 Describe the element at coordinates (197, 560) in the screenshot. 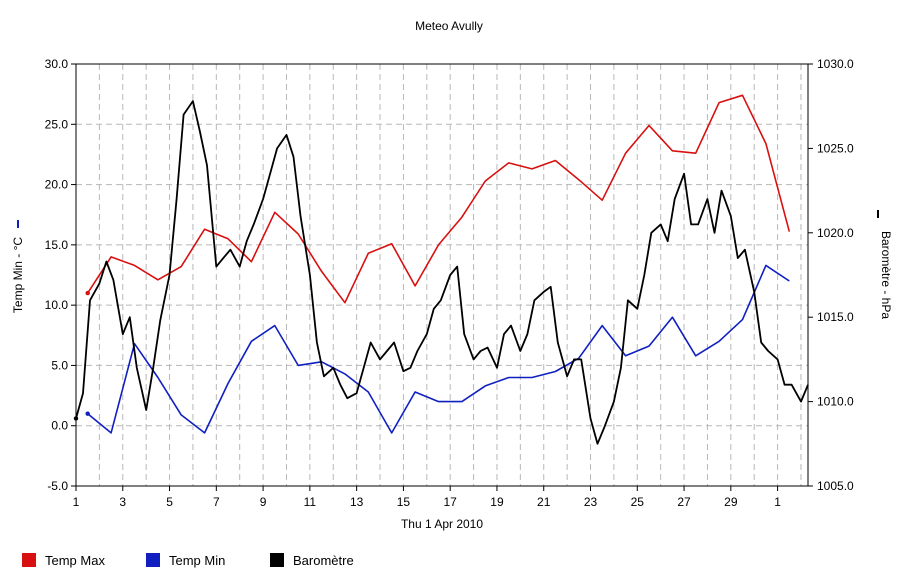

I see `legend-label-temp-min: Temp Min` at that location.